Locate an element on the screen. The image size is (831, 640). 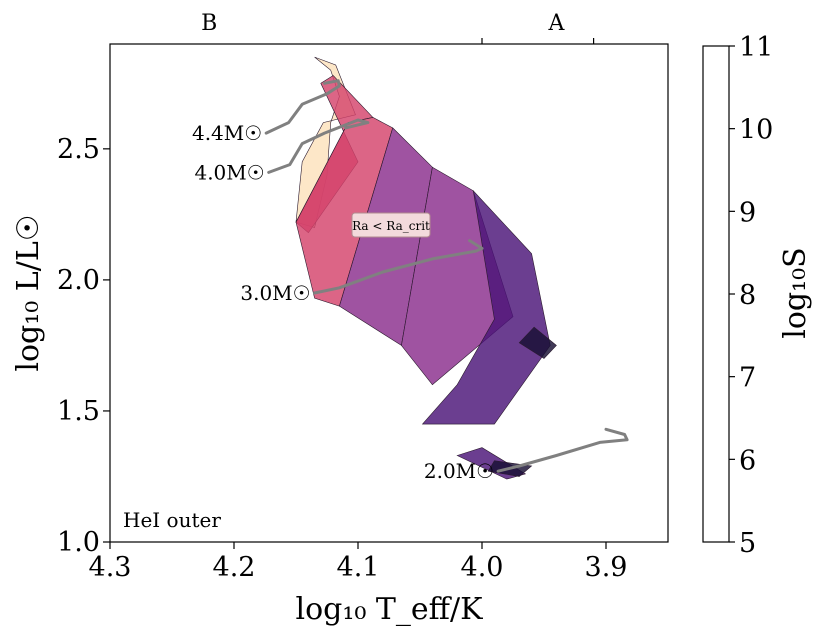
y-axis-title: log₁₀ L/L☉ is located at coordinates (28, 292).